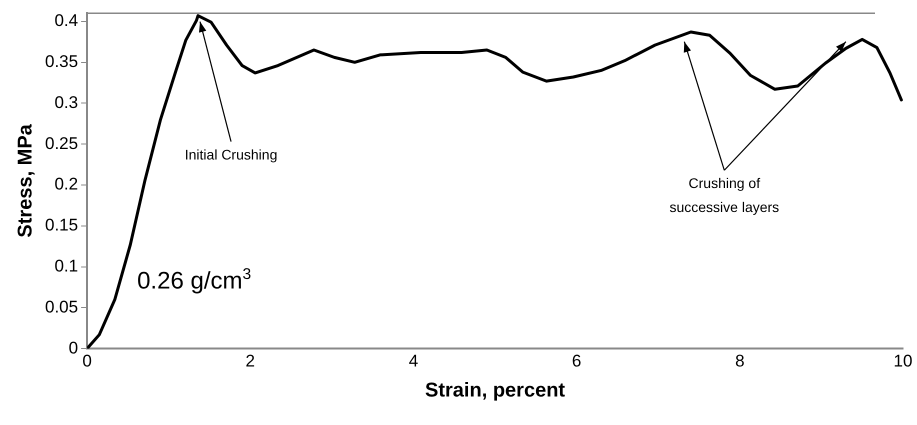 Image resolution: width=917 pixels, height=425 pixels. Describe the element at coordinates (66, 102) in the screenshot. I see `y-tick-label: 0.3` at that location.